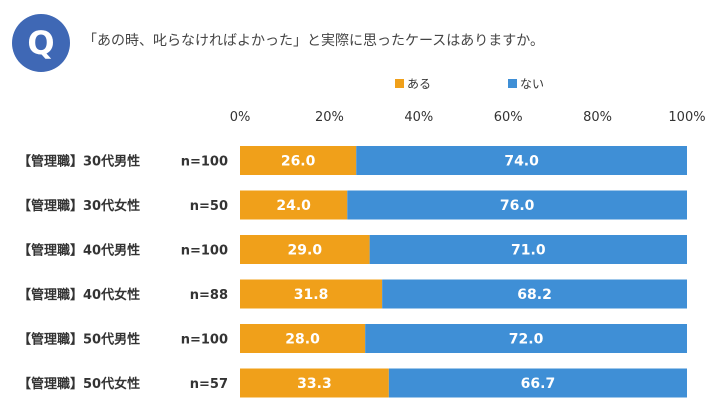 This screenshot has width=709, height=408. I want to click on bar-value-label-aru: 31.8, so click(311, 295).